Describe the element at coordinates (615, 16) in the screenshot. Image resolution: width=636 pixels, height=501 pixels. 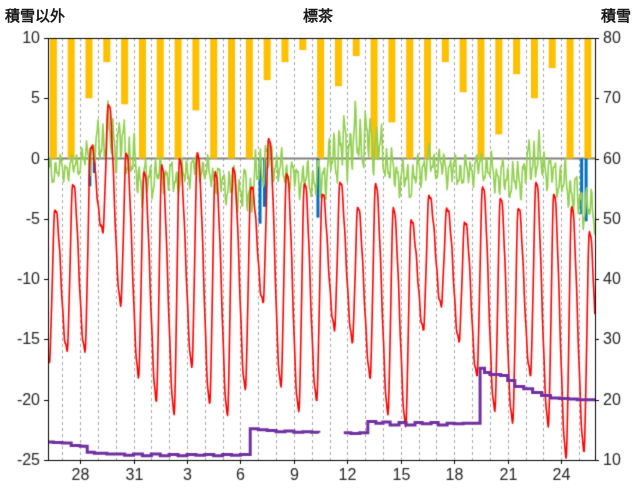
I see `right-axis-title: 積雪` at that location.